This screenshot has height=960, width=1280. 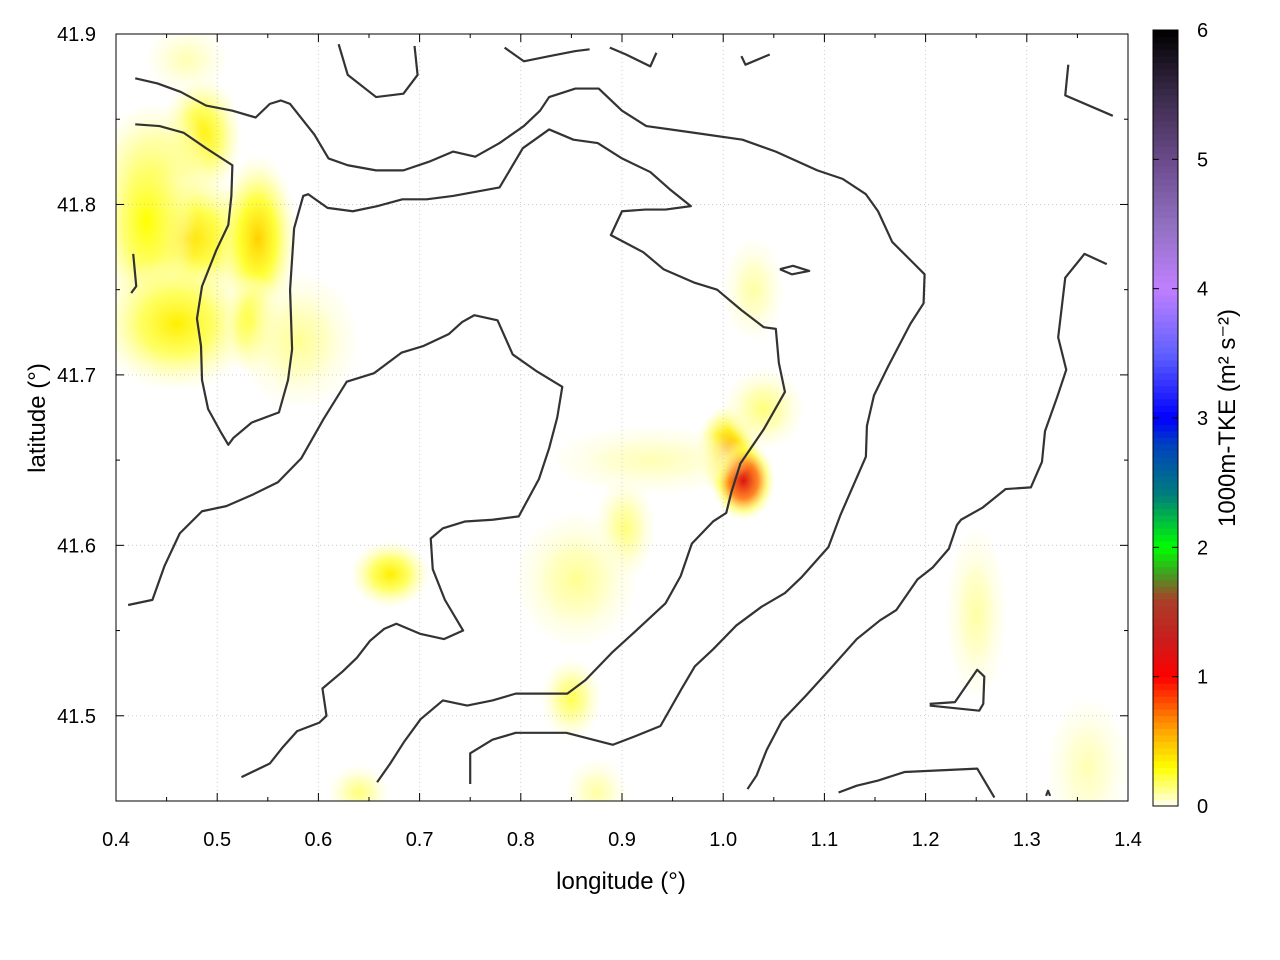 I want to click on x-tick-label: 0.8, so click(x=521, y=840).